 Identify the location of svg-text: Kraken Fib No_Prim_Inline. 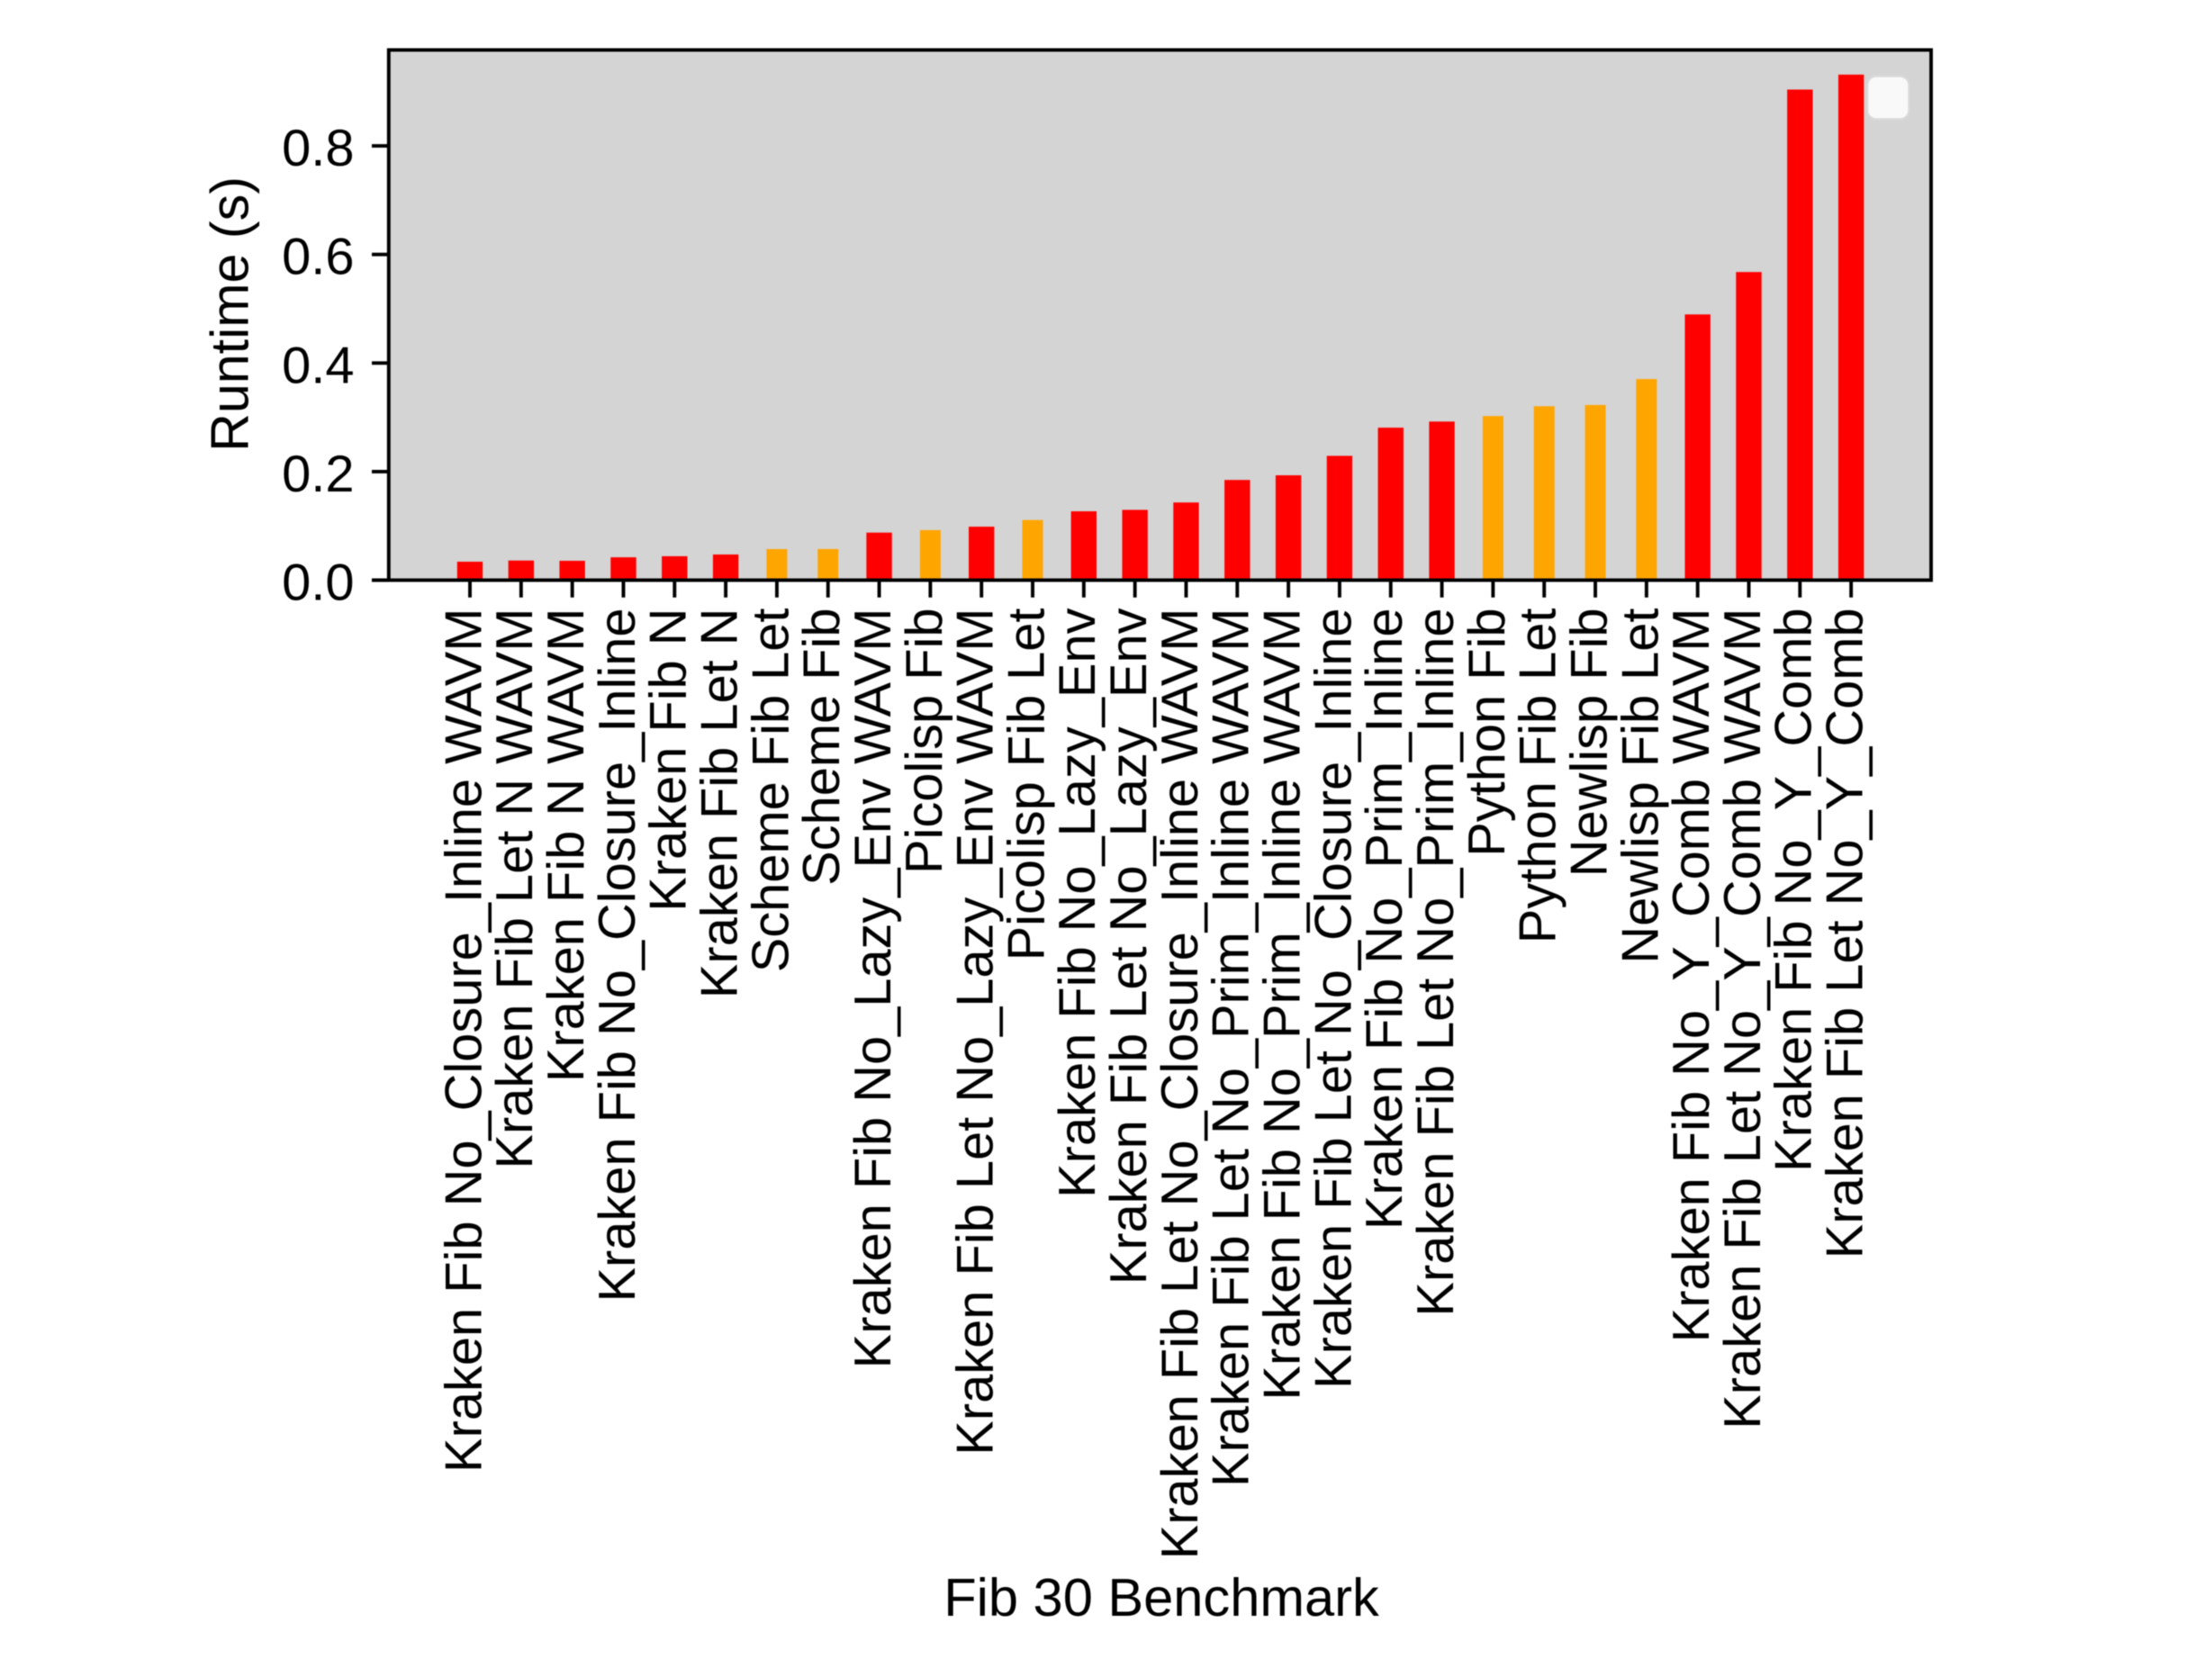
(1384, 920).